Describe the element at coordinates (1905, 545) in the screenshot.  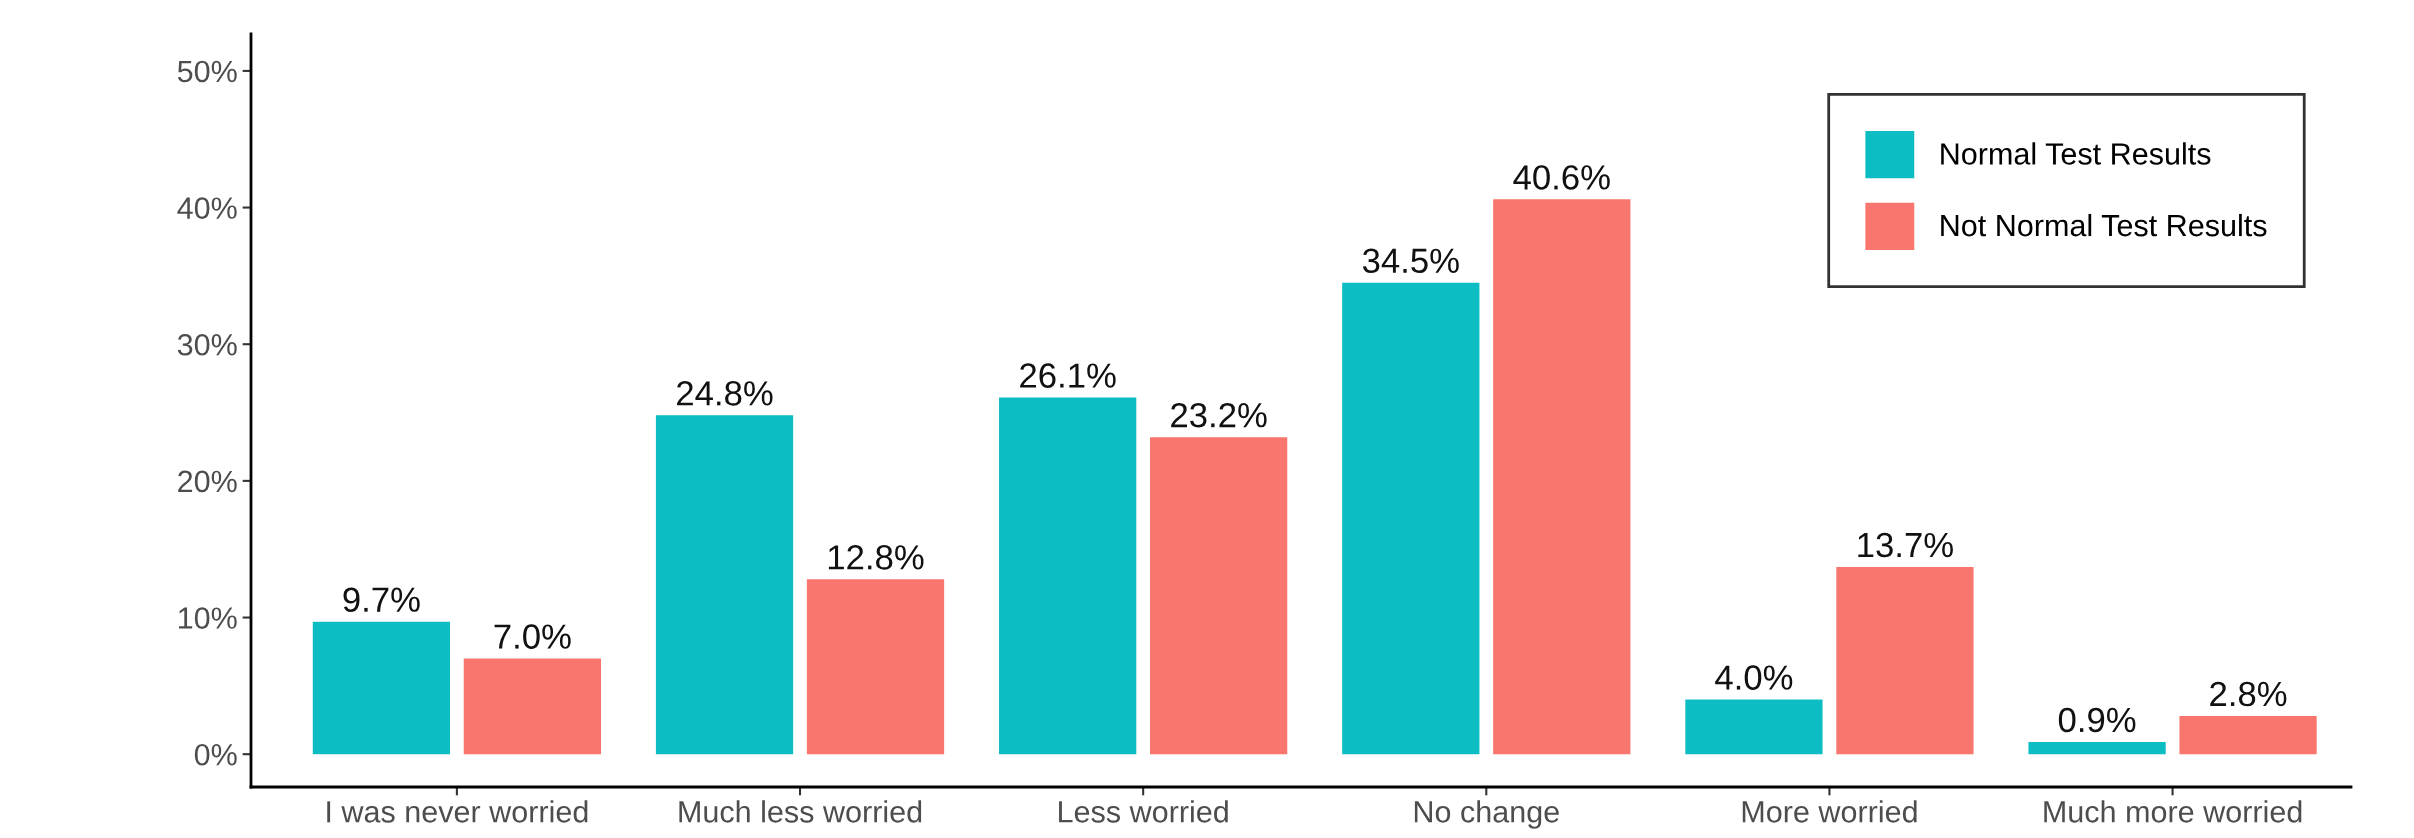
I see `data-label: 13.7%` at that location.